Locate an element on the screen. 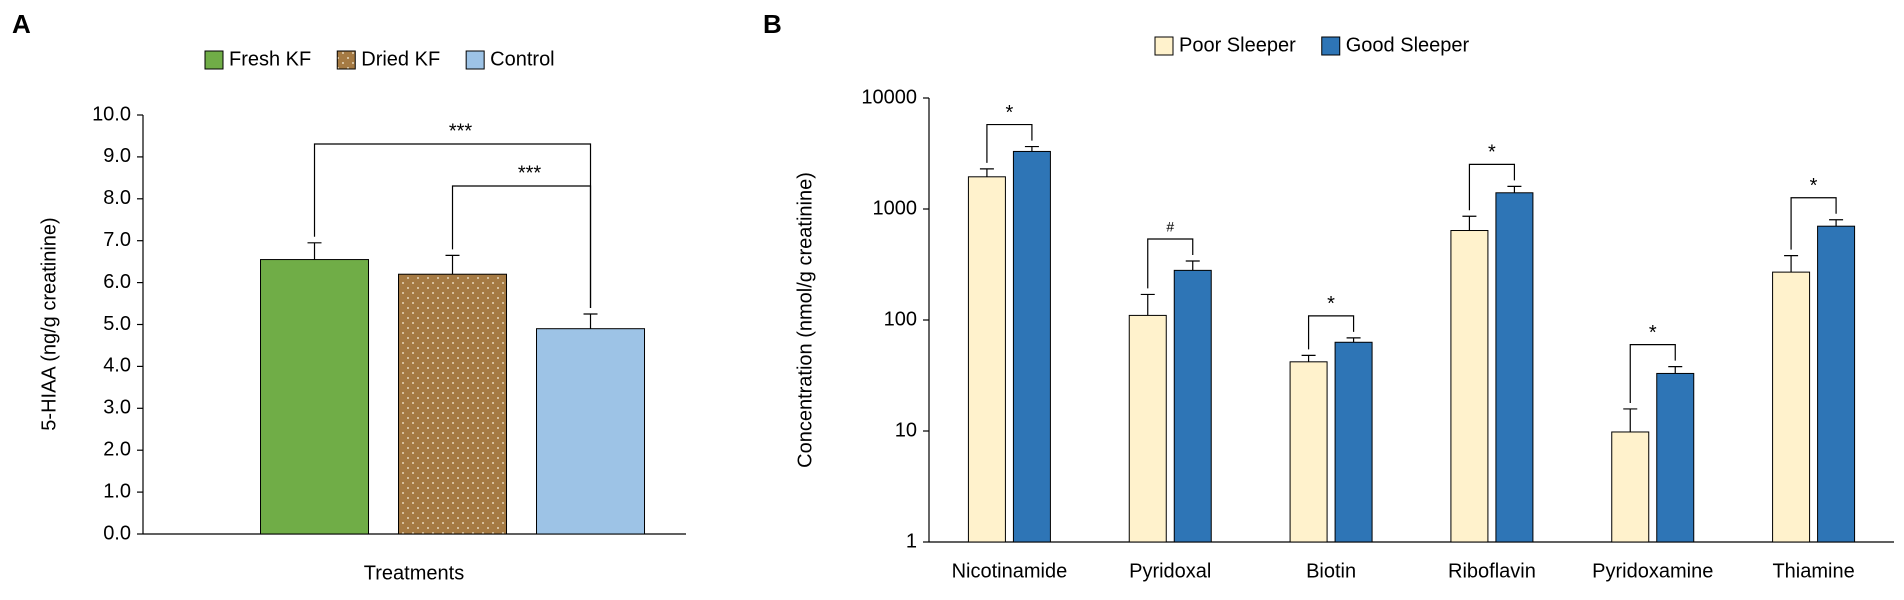 The height and width of the screenshot is (600, 1904). y-tick-label: 1000 is located at coordinates (895, 208).